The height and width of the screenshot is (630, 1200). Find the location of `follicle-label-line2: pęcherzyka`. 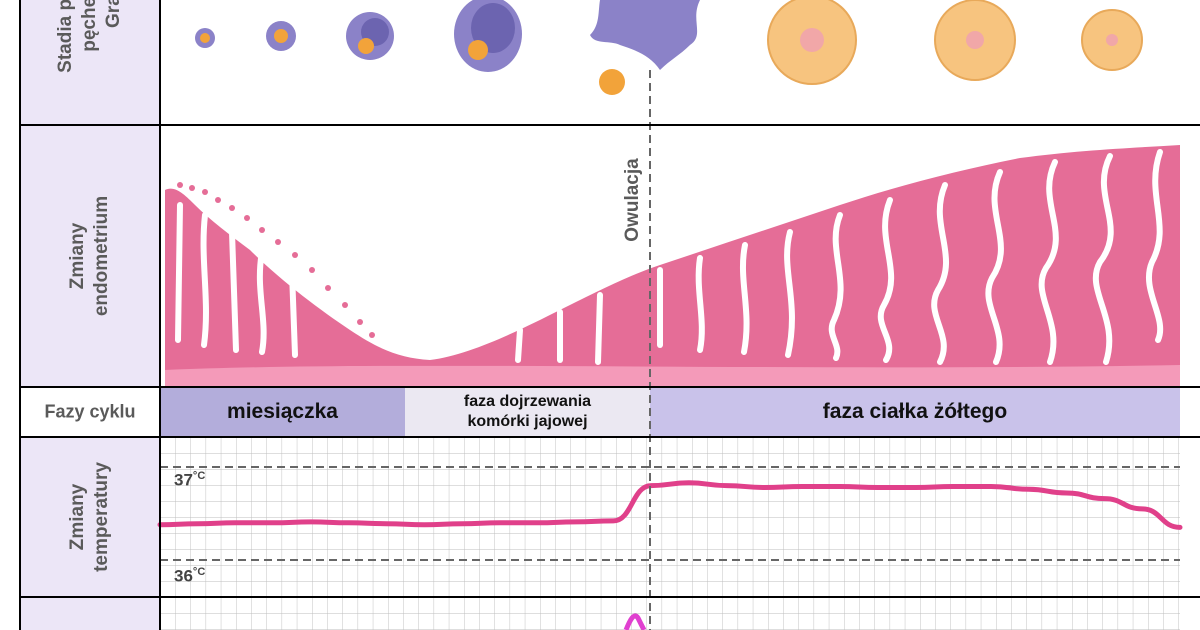

follicle-label-line2: pęcherzyka is located at coordinates (89, 26).